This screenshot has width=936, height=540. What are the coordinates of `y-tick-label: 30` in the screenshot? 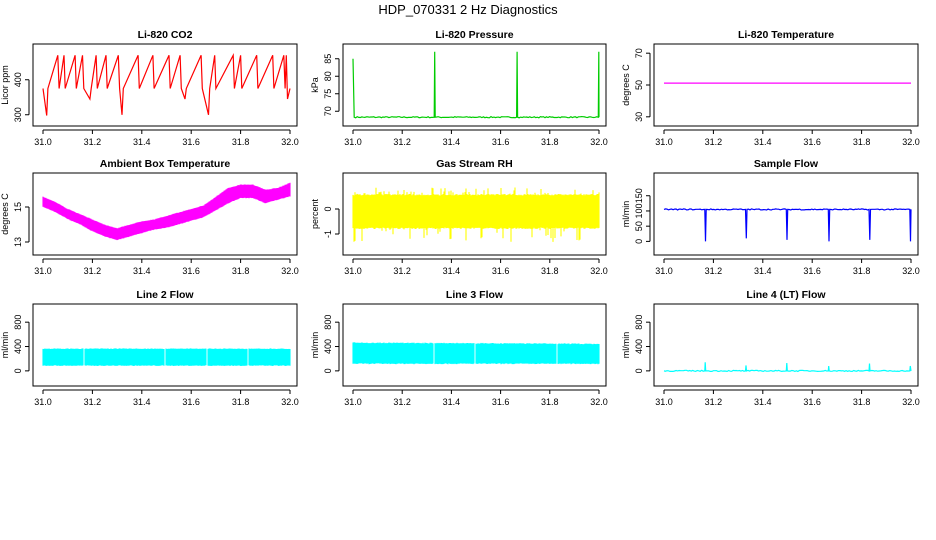 It's located at (639, 117).